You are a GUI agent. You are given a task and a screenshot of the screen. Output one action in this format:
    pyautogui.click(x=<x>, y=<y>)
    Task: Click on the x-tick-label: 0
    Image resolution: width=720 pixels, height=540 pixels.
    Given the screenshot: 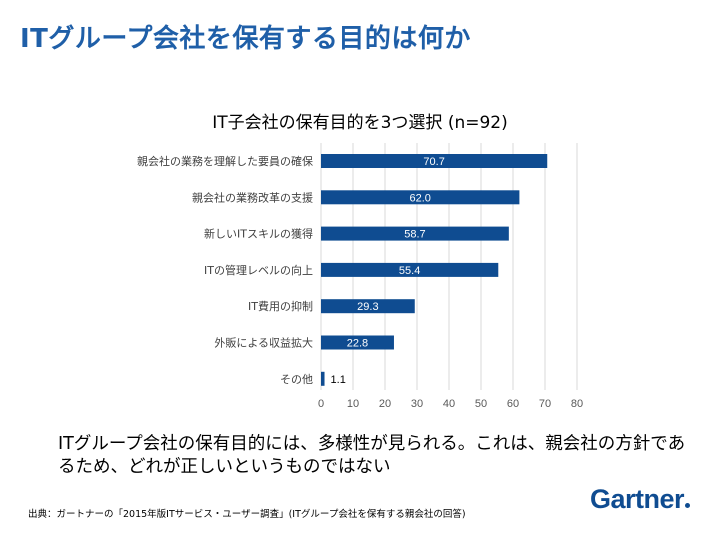 What is the action you would take?
    pyautogui.click(x=321, y=404)
    